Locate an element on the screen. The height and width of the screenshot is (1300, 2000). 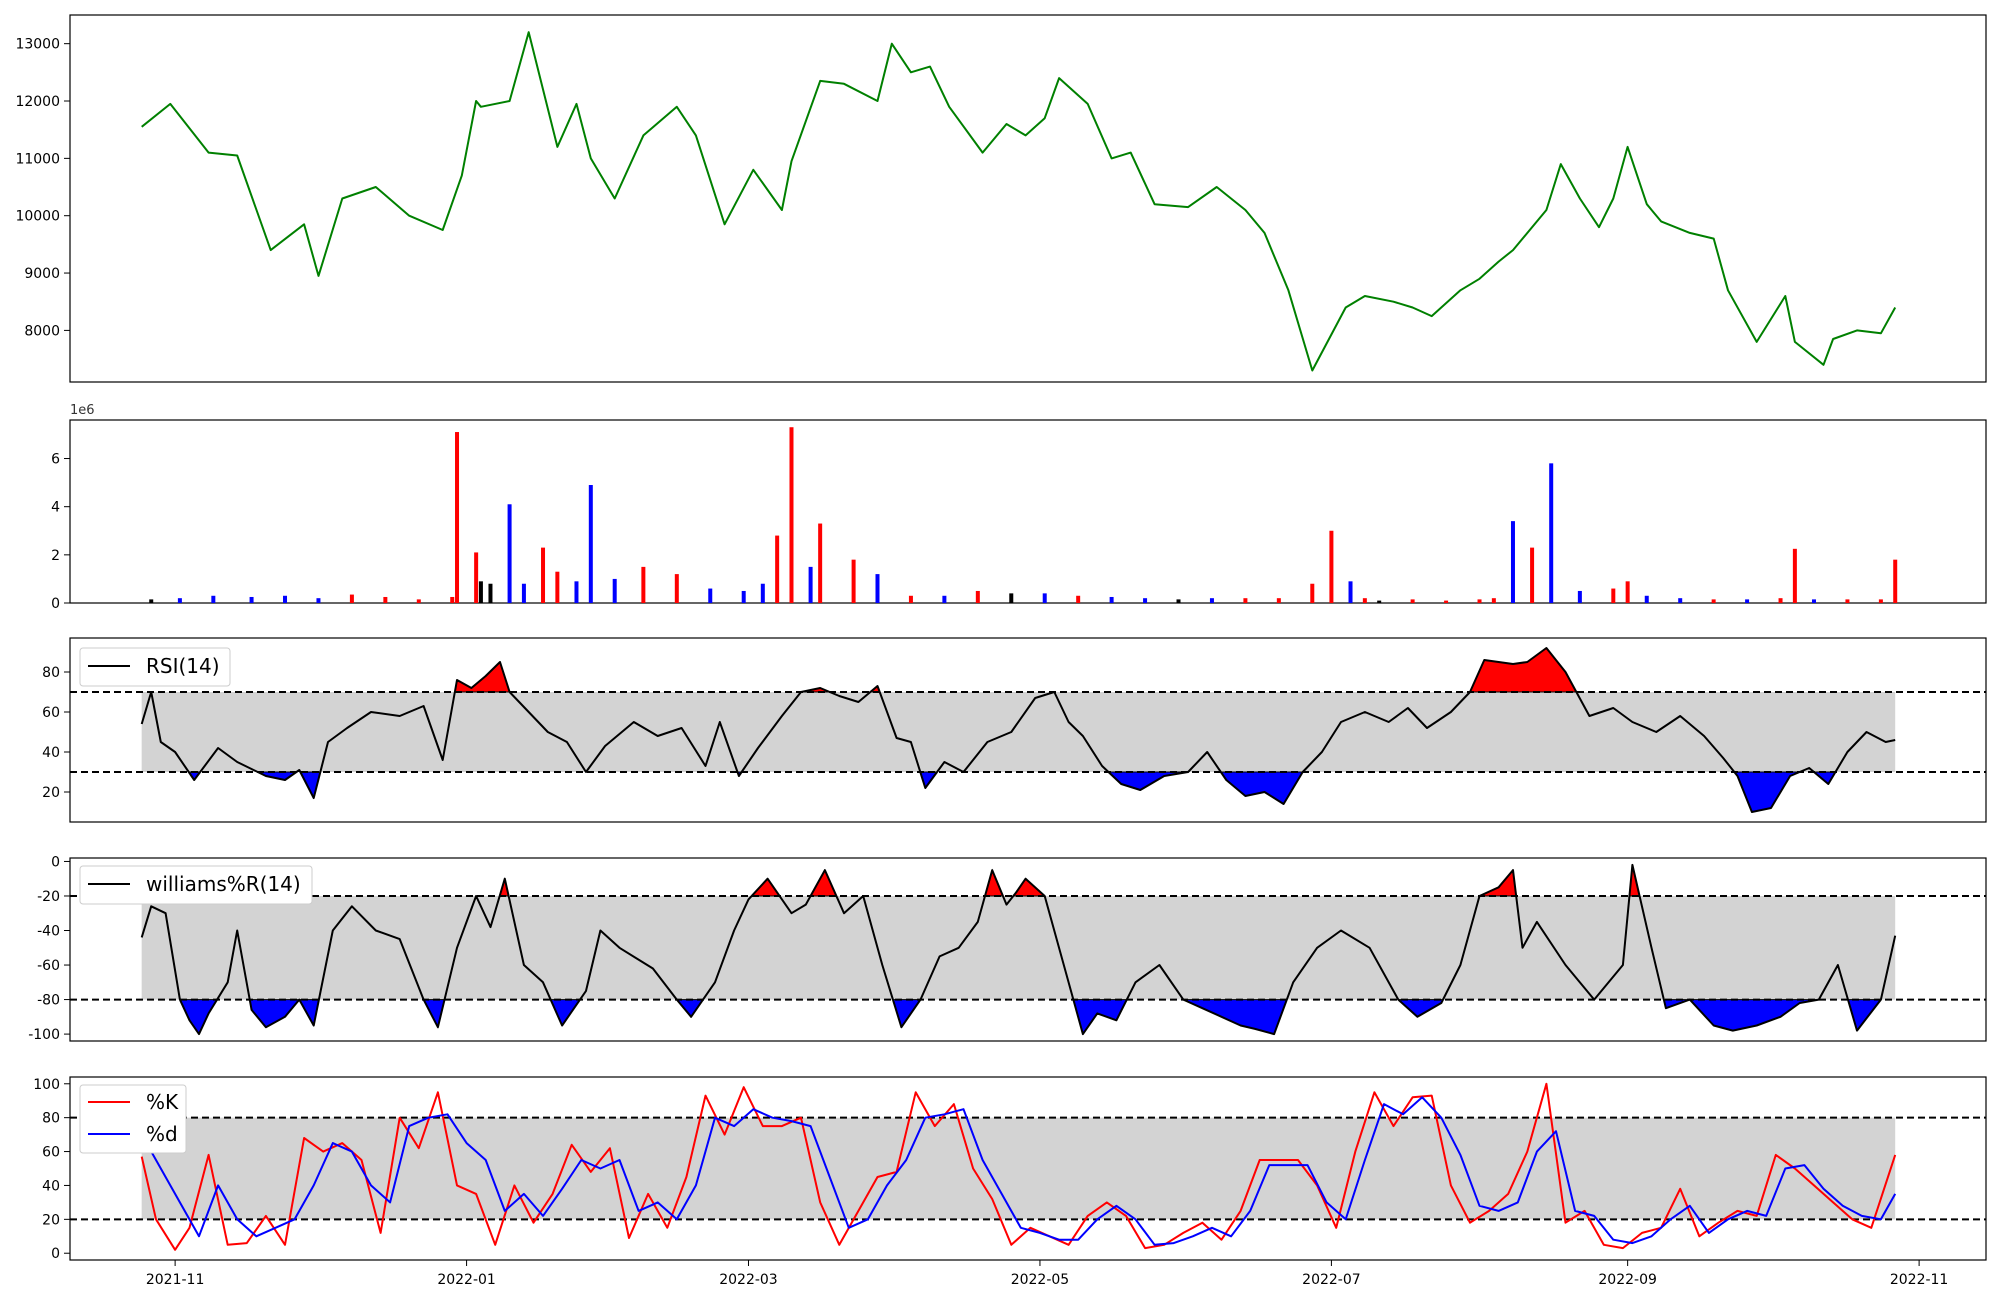
x-tick-label: 2021-11 is located at coordinates (175, 1280).